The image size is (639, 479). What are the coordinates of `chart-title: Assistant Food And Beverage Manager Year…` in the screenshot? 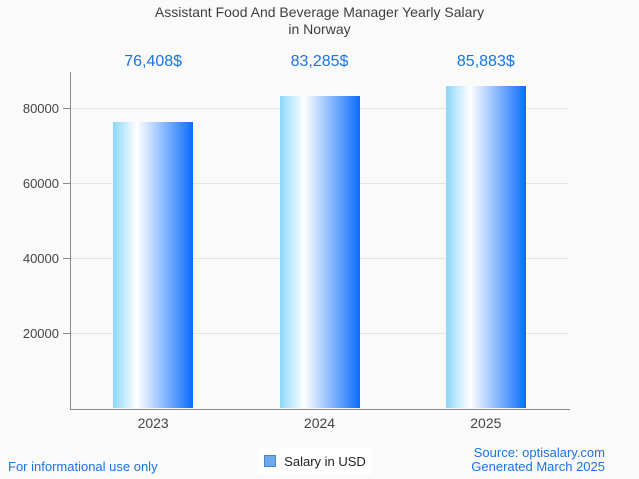 It's located at (319, 21).